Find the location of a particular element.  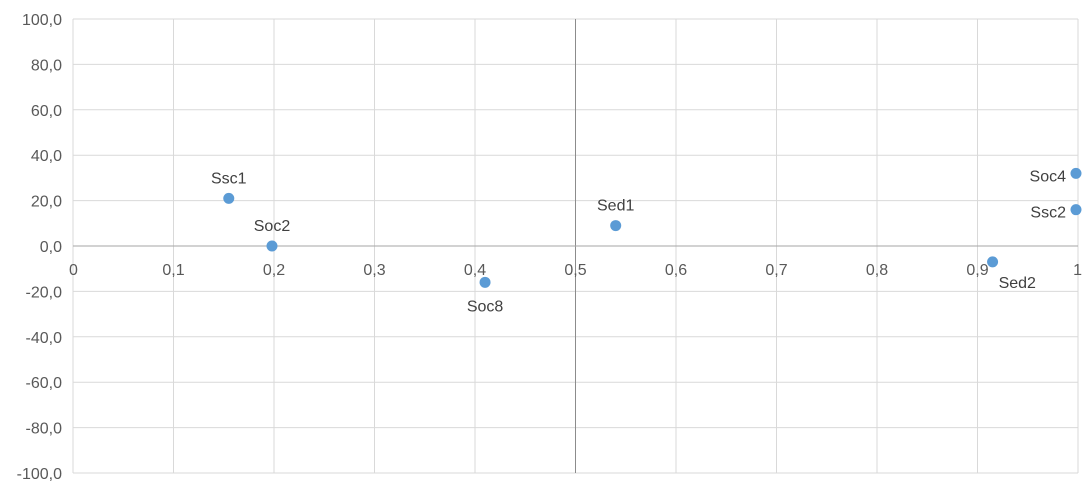

data-label-soc8: Soc8 is located at coordinates (485, 306).